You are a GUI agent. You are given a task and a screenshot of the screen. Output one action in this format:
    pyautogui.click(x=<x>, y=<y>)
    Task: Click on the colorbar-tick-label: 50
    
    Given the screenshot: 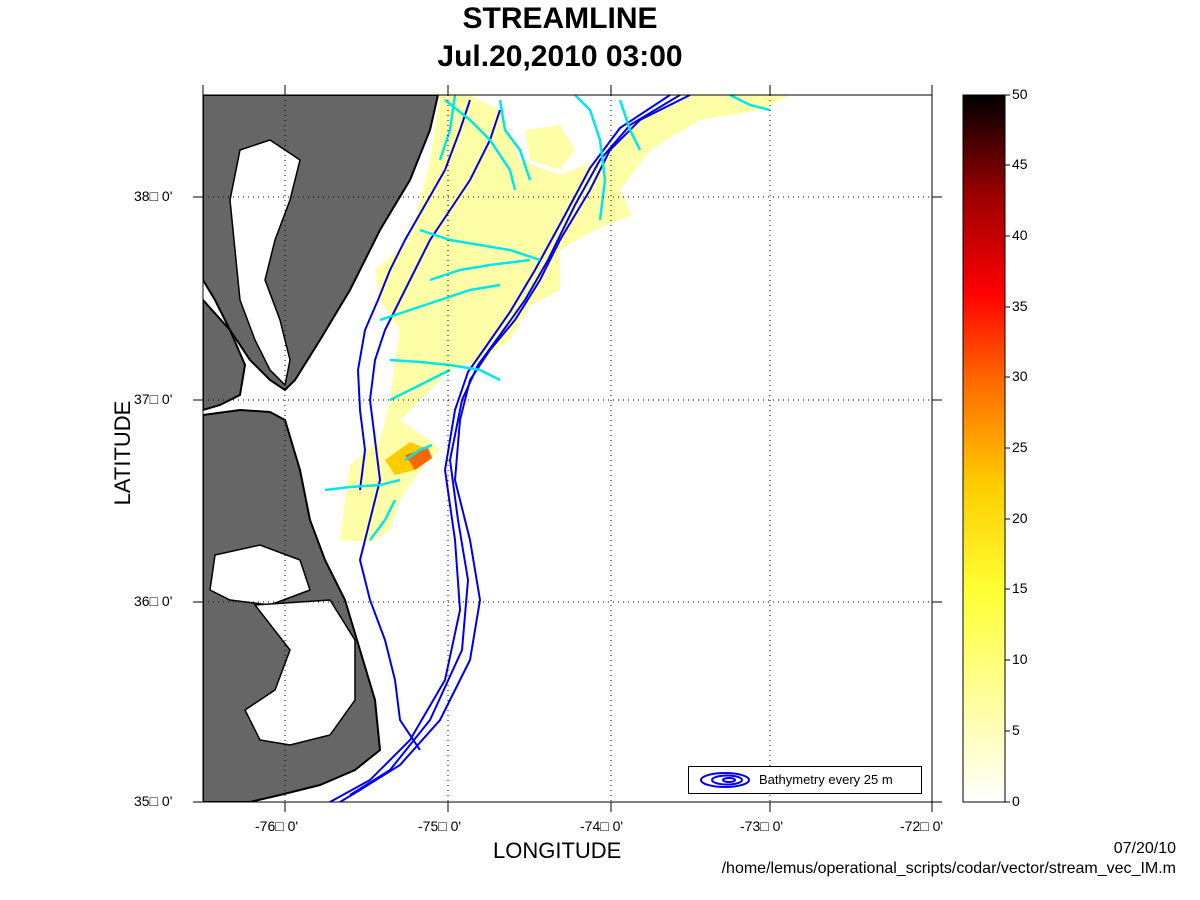 What is the action you would take?
    pyautogui.click(x=1020, y=94)
    